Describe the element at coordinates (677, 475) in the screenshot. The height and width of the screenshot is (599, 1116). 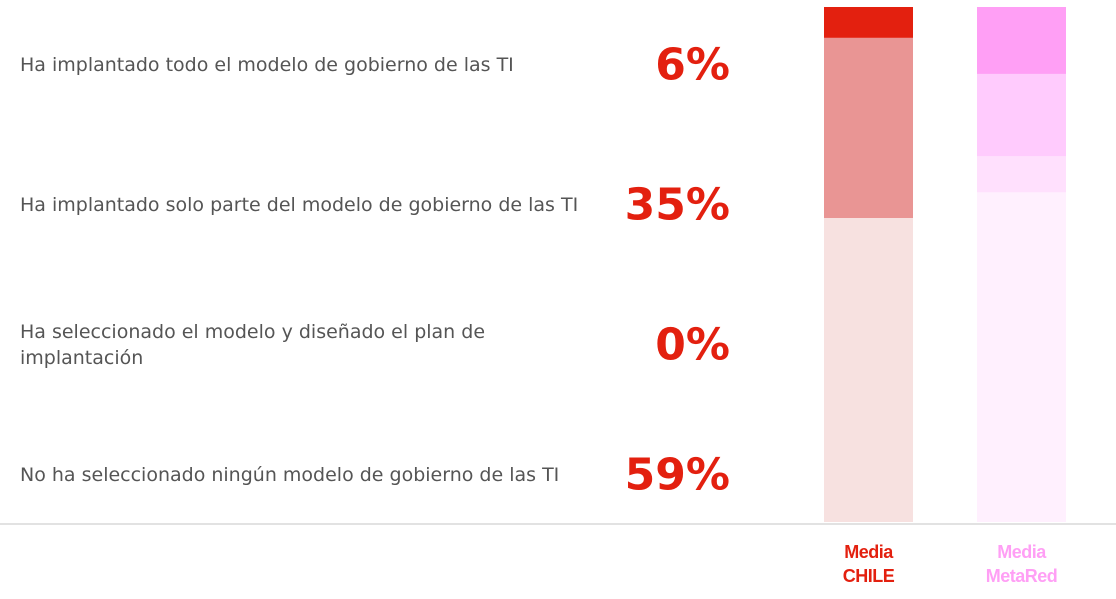
I see `value-label: 59%` at that location.